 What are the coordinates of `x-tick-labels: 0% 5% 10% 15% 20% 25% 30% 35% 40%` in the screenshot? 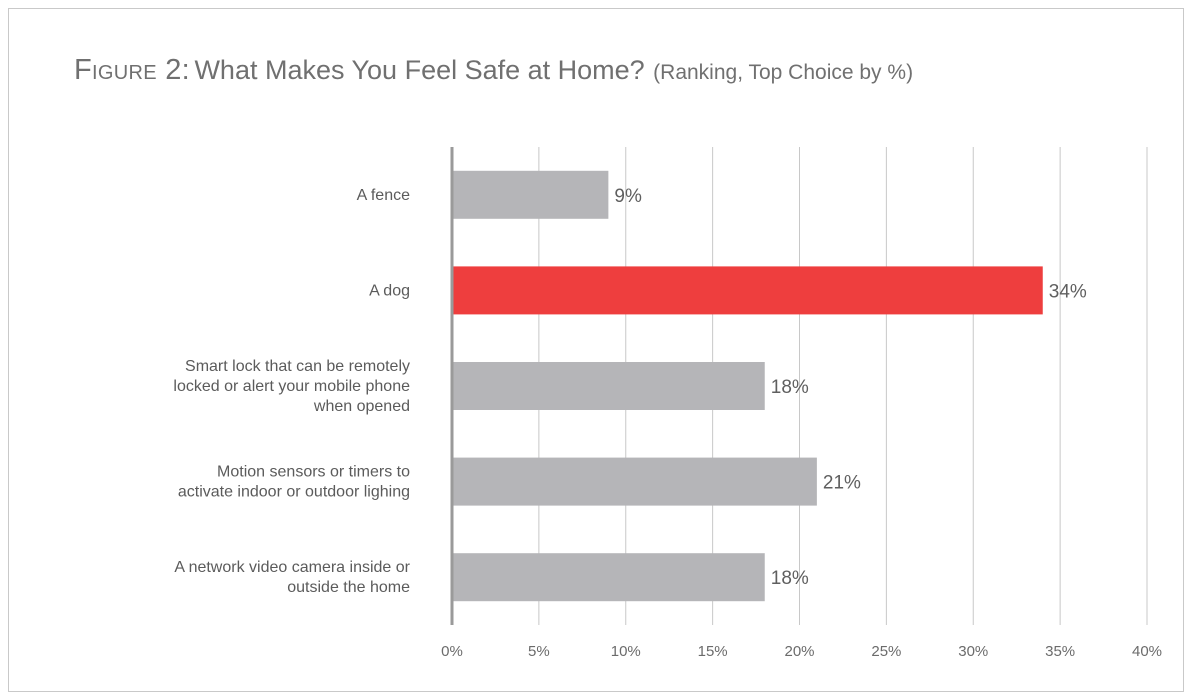 It's located at (801, 651).